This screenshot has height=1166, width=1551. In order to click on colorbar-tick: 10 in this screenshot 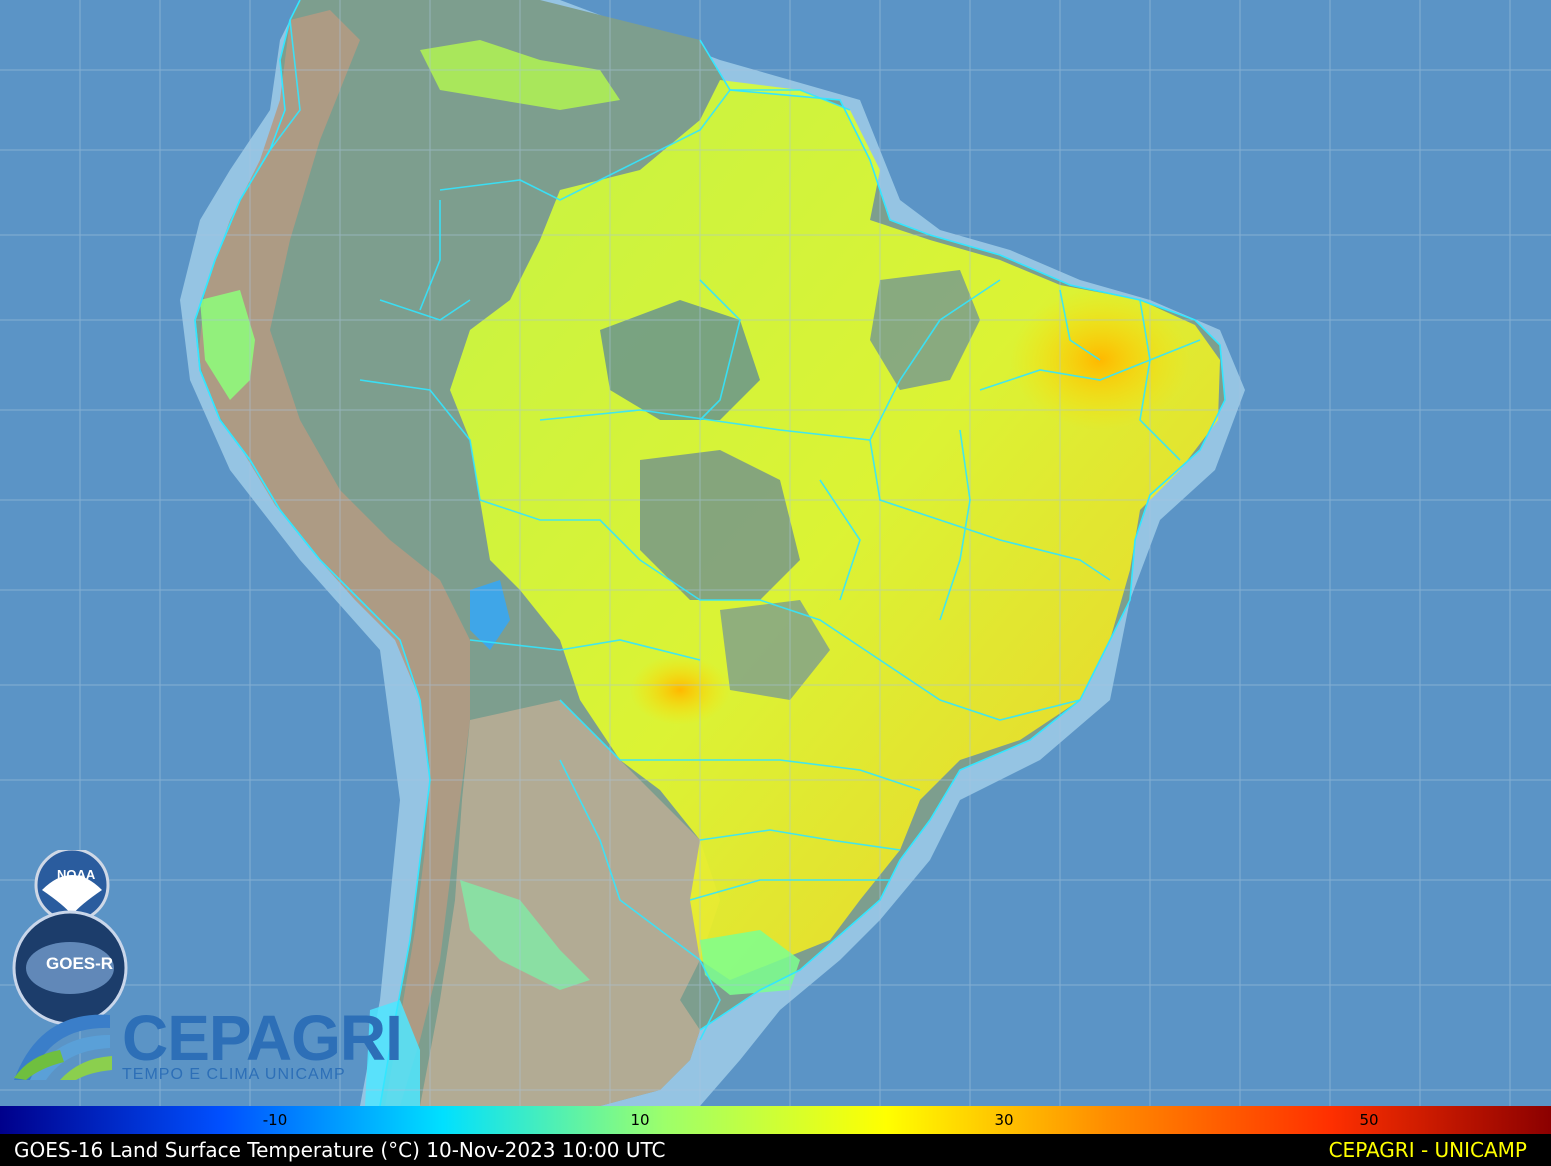, I will do `click(640, 1120)`.